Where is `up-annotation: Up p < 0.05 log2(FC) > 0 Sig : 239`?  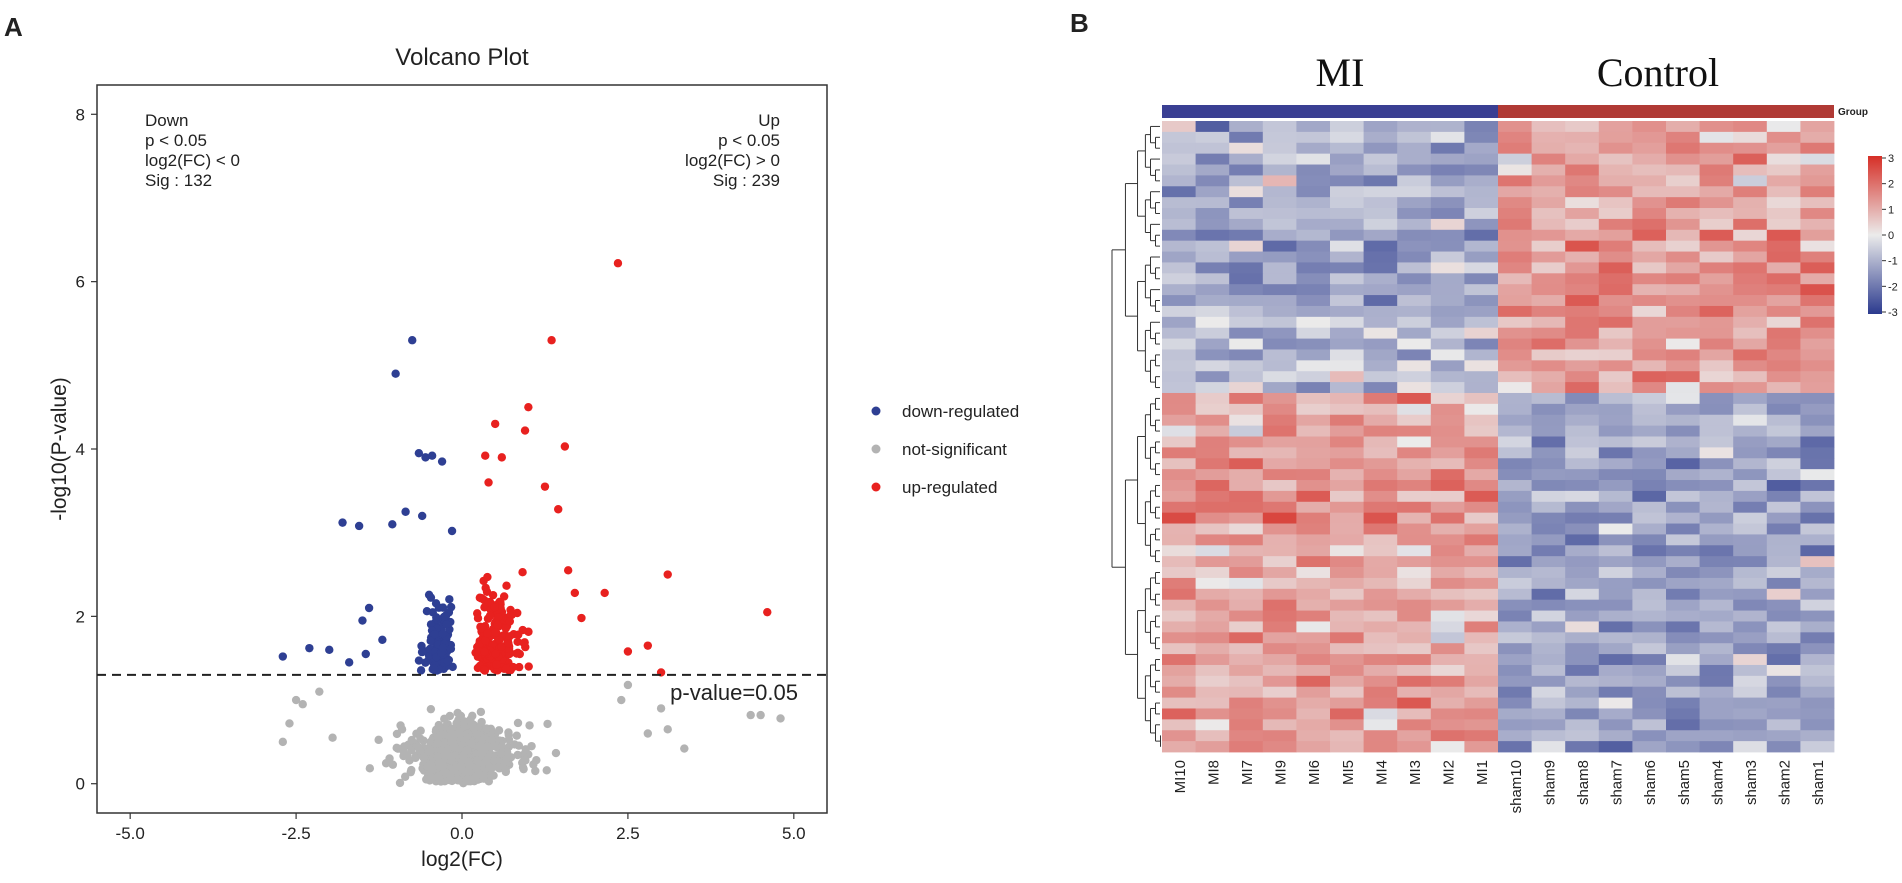 up-annotation: Up p < 0.05 log2(FC) > 0 Sig : 239 is located at coordinates (732, 150).